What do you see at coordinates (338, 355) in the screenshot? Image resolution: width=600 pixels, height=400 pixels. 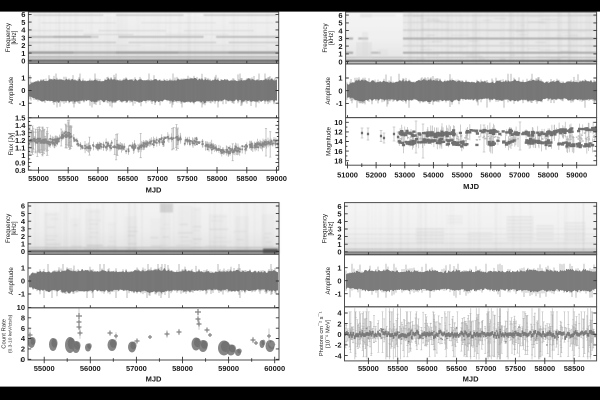 I see `svg-text: -4` at bounding box center [338, 355].